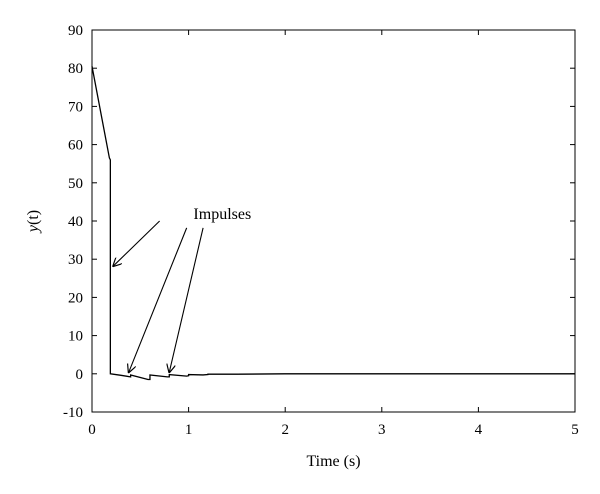 The image size is (600, 494). What do you see at coordinates (75, 146) in the screenshot?
I see `y-tick-label: 60` at bounding box center [75, 146].